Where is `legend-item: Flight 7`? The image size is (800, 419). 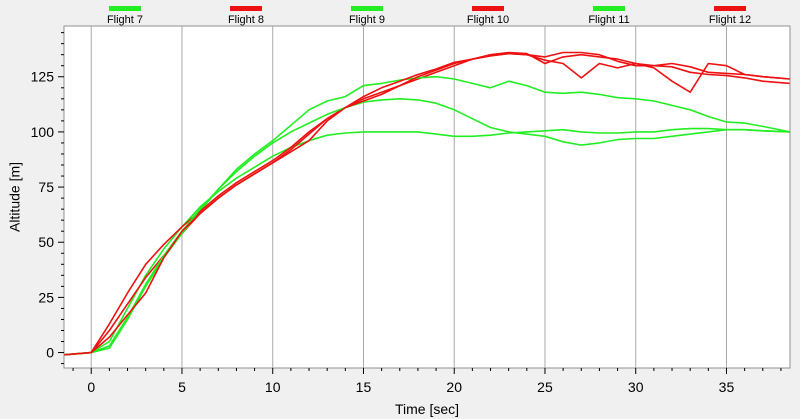 legend-item: Flight 7 is located at coordinates (125, 16).